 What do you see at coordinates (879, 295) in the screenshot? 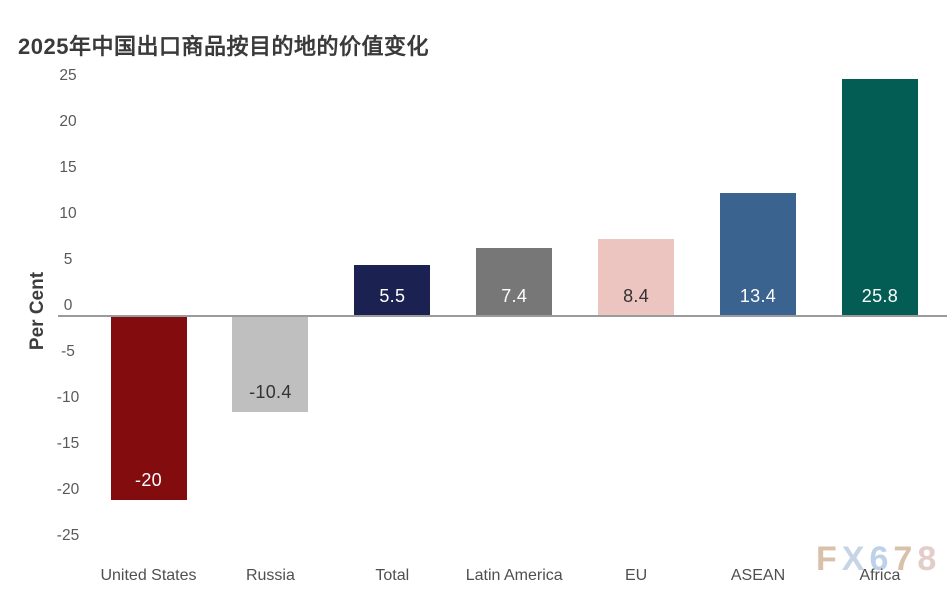
I see `bar-value-label: 25.8` at bounding box center [879, 295].